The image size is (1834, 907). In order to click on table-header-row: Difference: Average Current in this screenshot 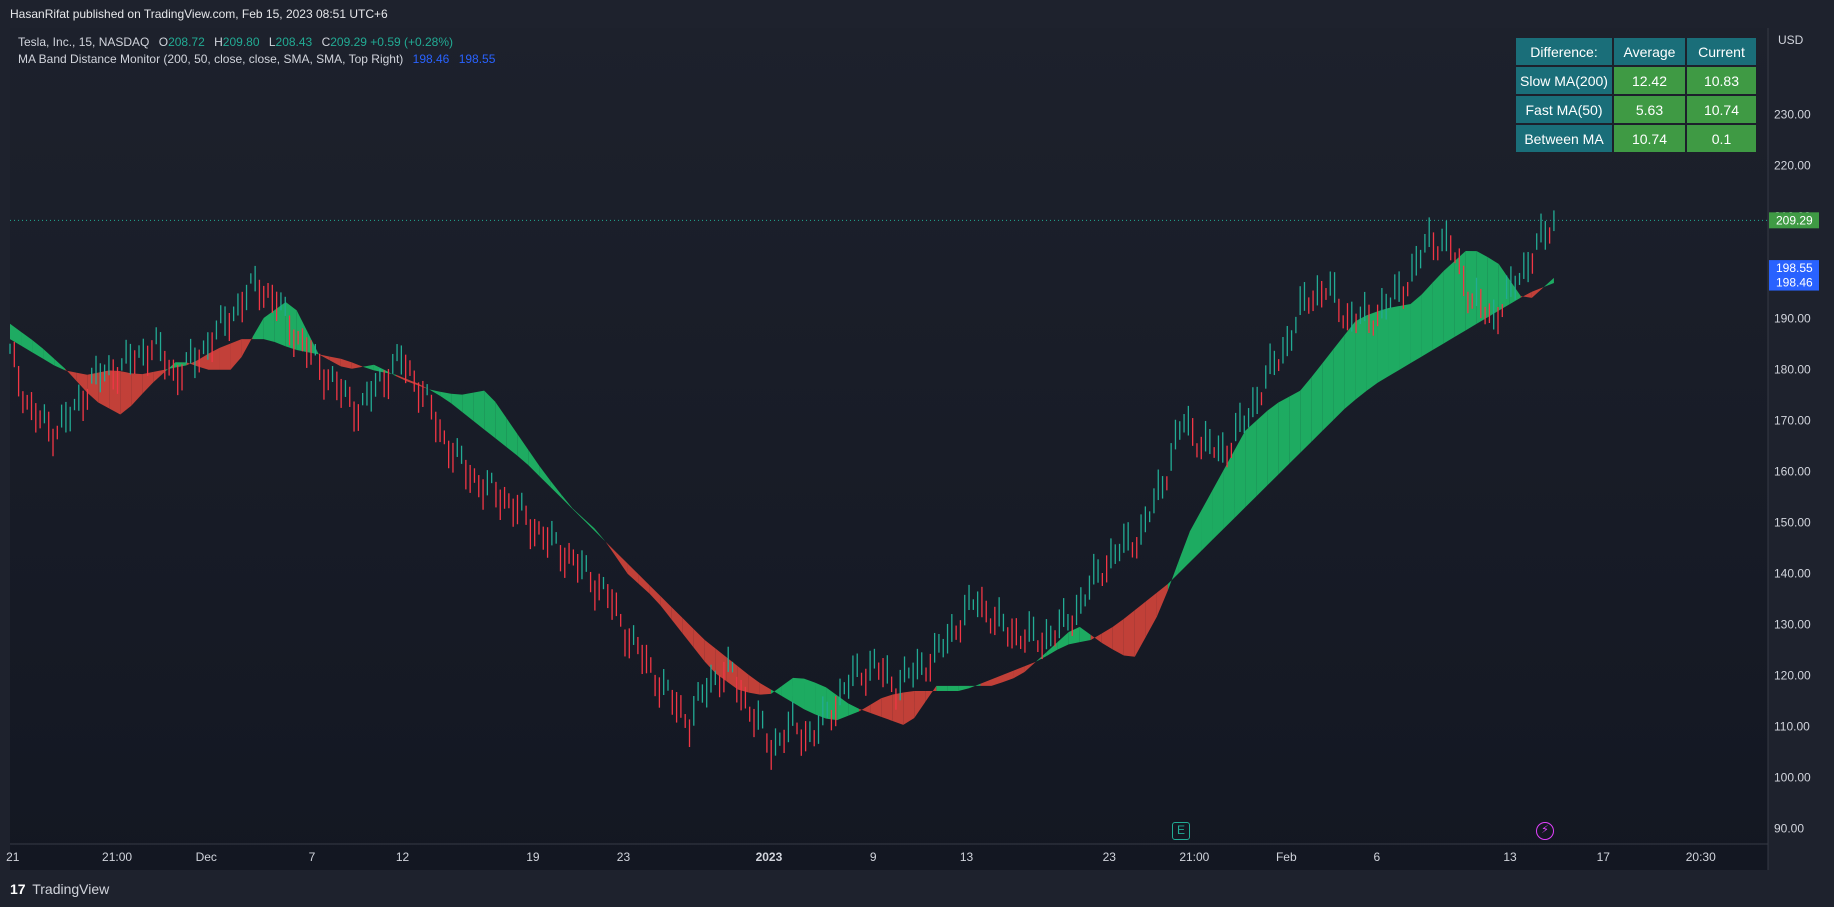, I will do `click(1636, 51)`.